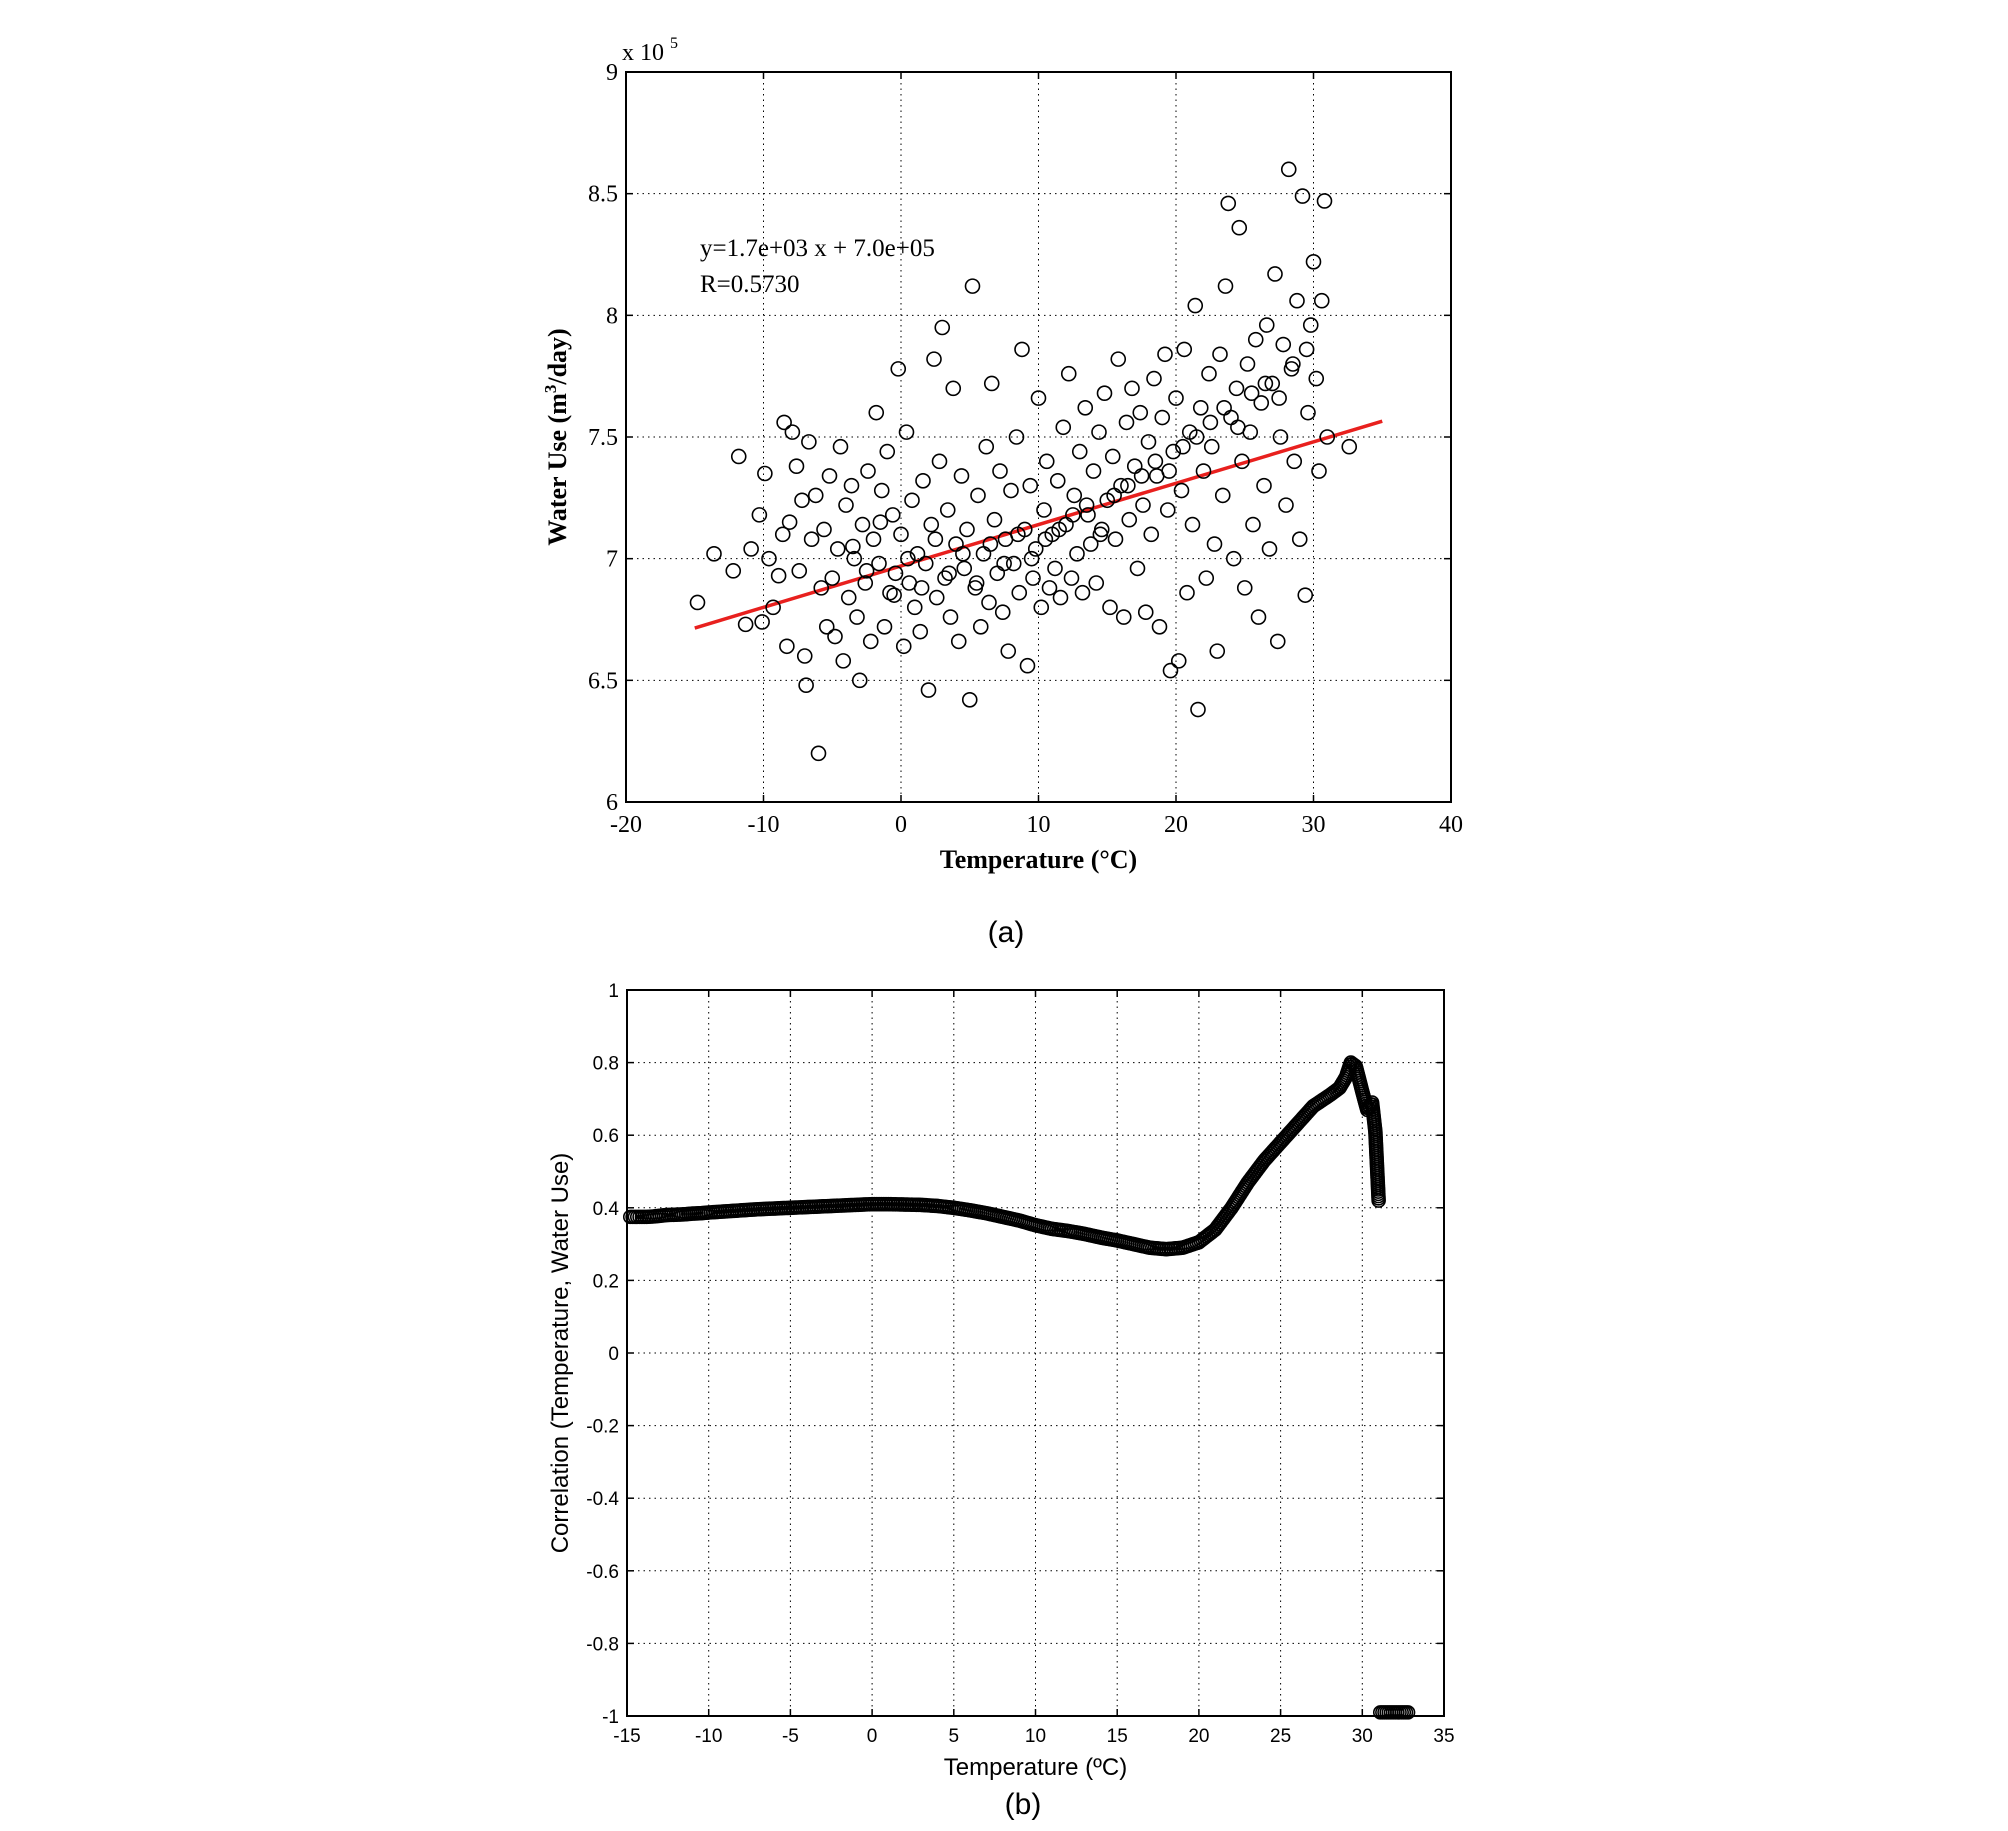 The height and width of the screenshot is (1831, 2008). What do you see at coordinates (650, 50) in the screenshot?
I see `y-multiplier-a: x 10 5` at bounding box center [650, 50].